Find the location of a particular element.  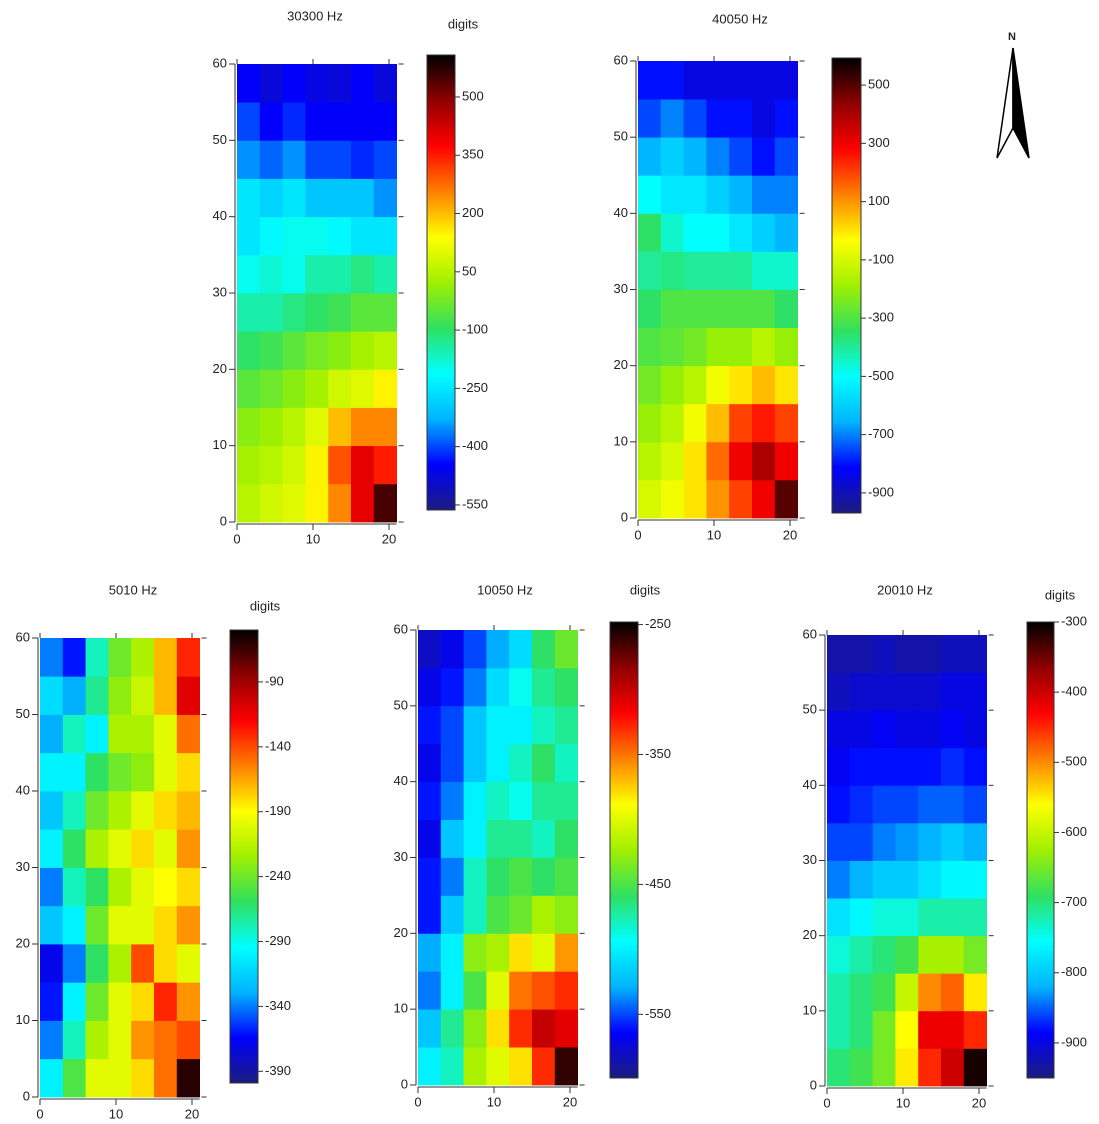

panel-title: 5010 Hz is located at coordinates (133, 589).